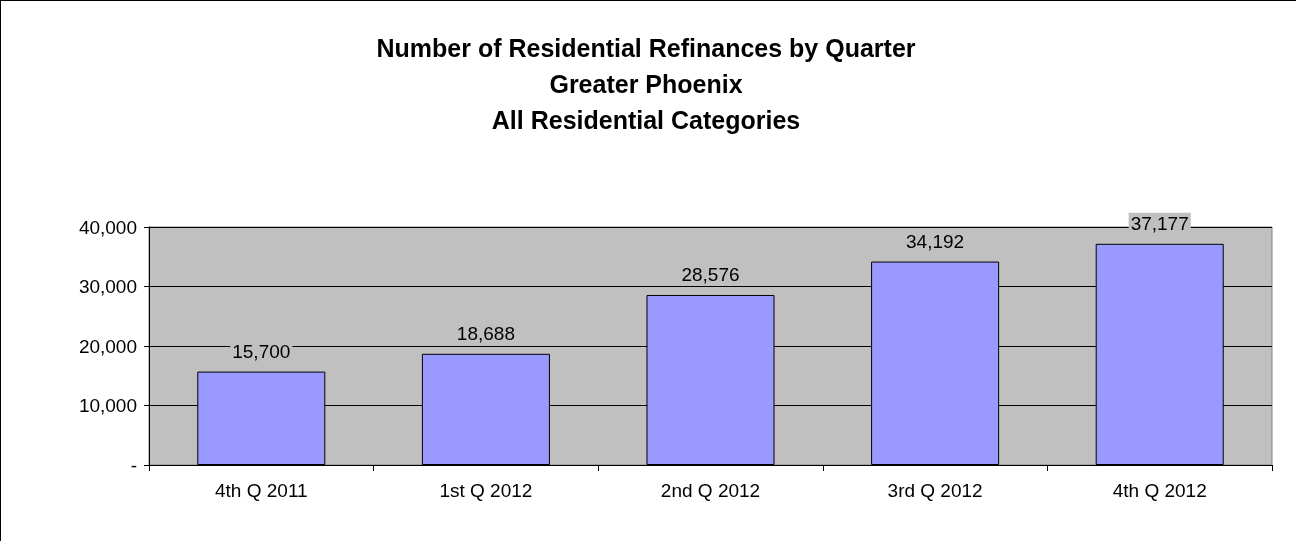 Image resolution: width=1296 pixels, height=541 pixels. What do you see at coordinates (107, 346) in the screenshot?
I see `y-tick-label: 20,000` at bounding box center [107, 346].